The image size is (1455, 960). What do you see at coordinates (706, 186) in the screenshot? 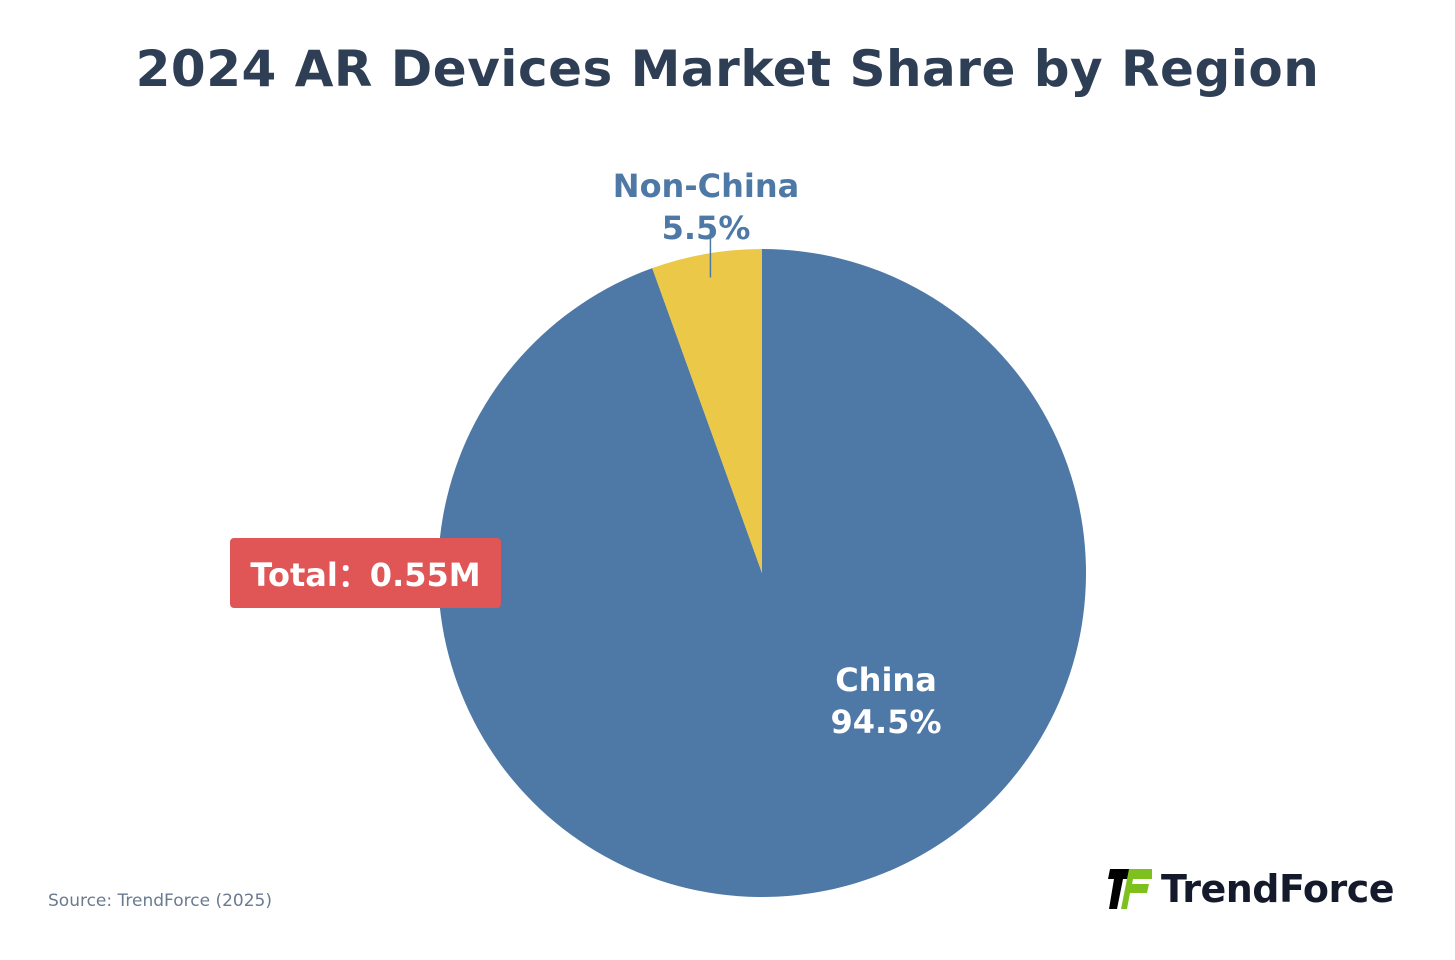
I see `slice-label: Non-China` at bounding box center [706, 186].